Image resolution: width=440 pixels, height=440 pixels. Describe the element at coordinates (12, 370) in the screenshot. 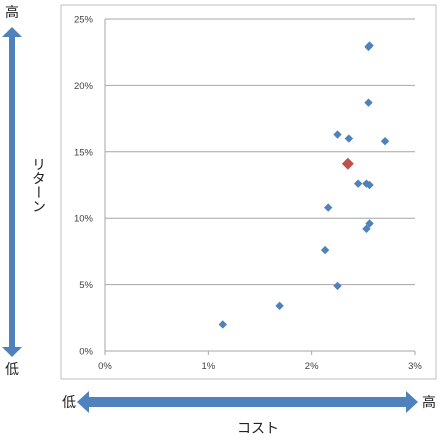

I see `return-low-label: 低` at that location.